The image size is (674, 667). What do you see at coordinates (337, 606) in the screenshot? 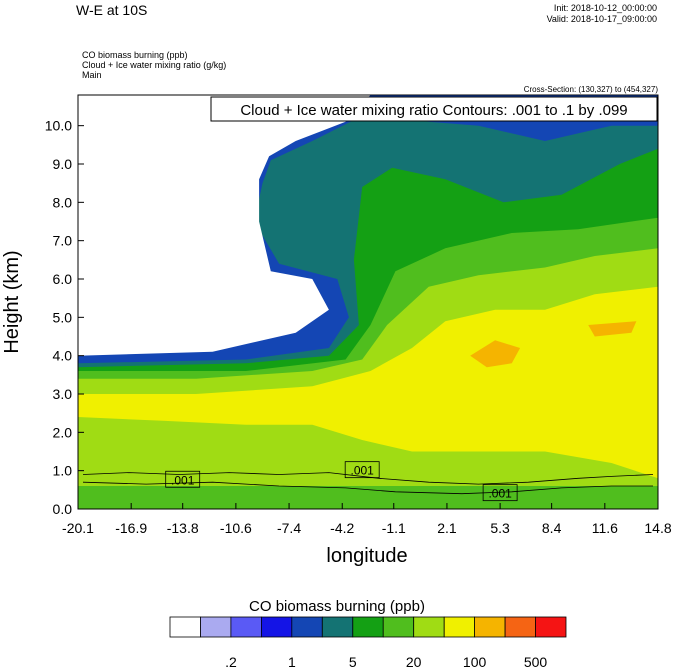
I see `colorbar-title: CO biomass burning (ppb)` at bounding box center [337, 606].